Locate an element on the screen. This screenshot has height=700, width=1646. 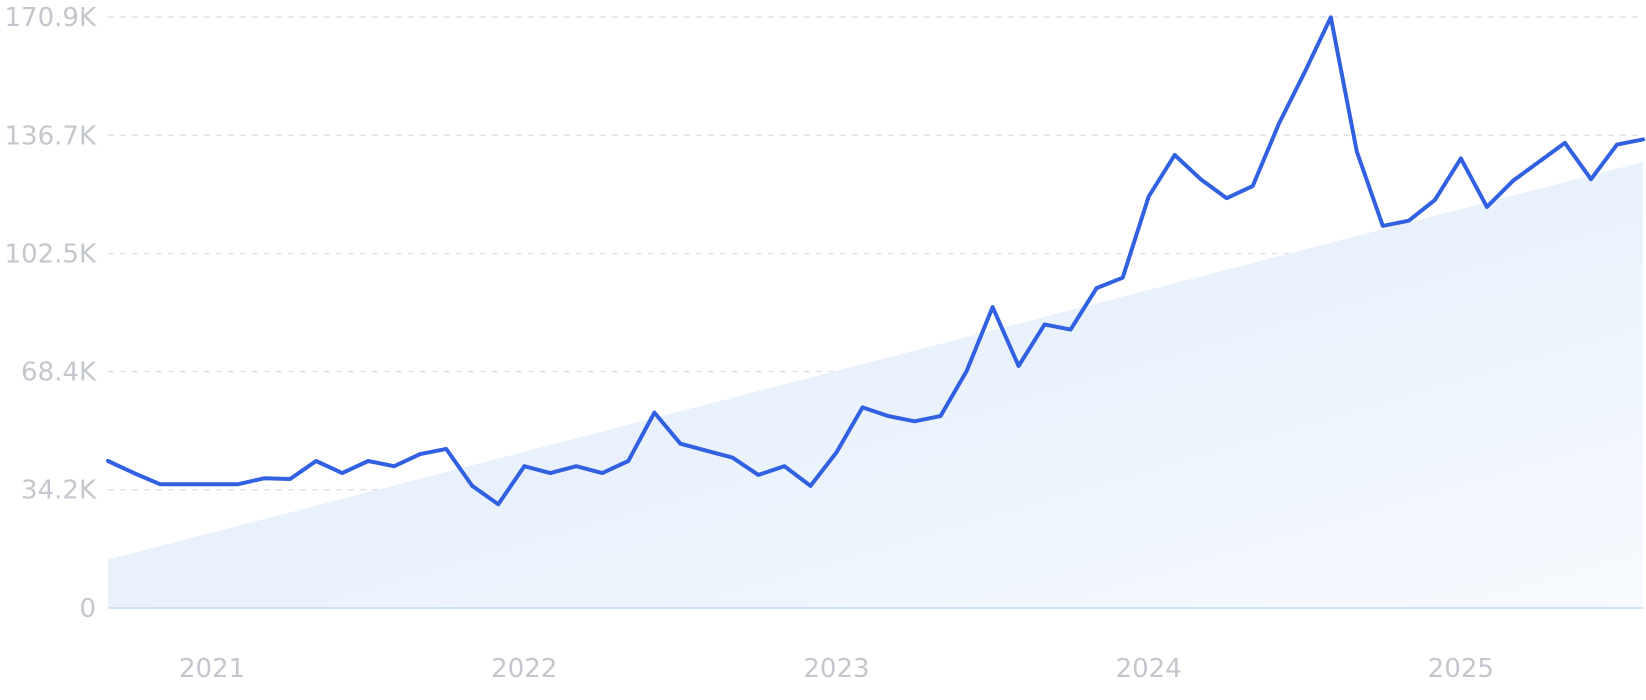
x-tick-label: 2023 is located at coordinates (836, 669).